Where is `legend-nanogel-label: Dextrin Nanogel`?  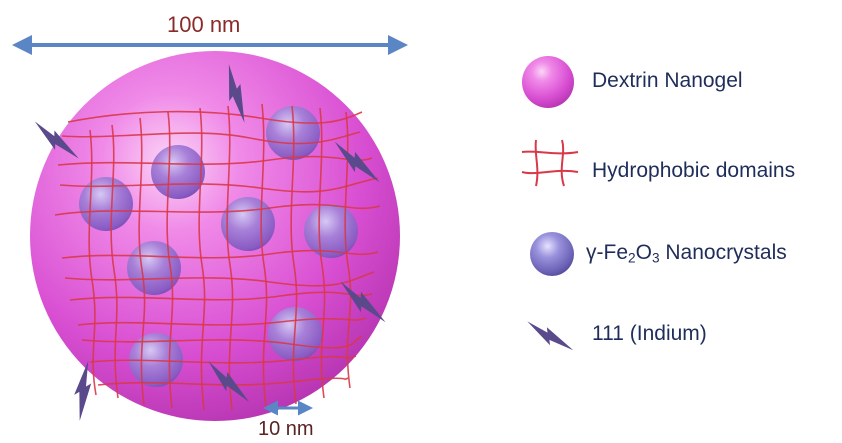 legend-nanogel-label: Dextrin Nanogel is located at coordinates (667, 80).